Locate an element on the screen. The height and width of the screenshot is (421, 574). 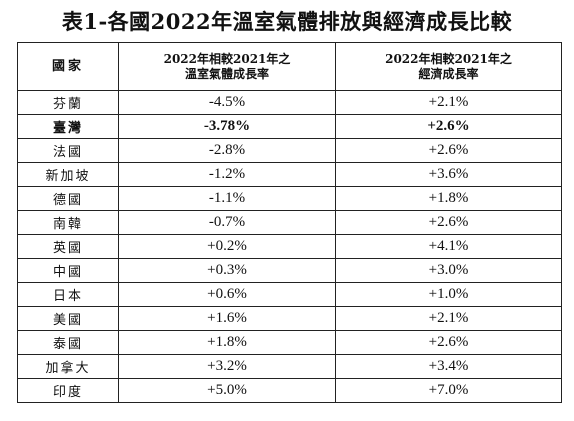
ghg-cell: -3.78% is located at coordinates (227, 126).